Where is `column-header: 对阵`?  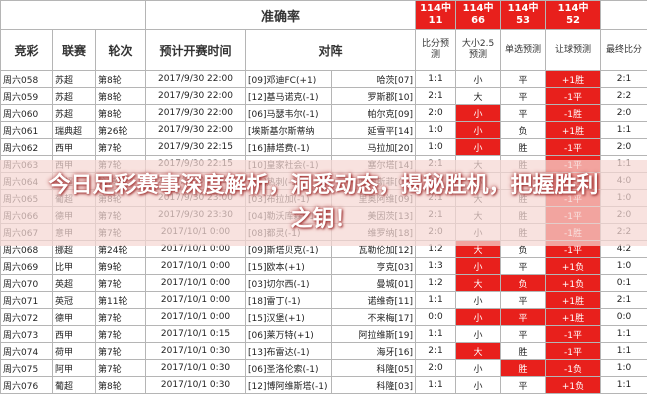
column-header: 对阵 is located at coordinates (331, 50).